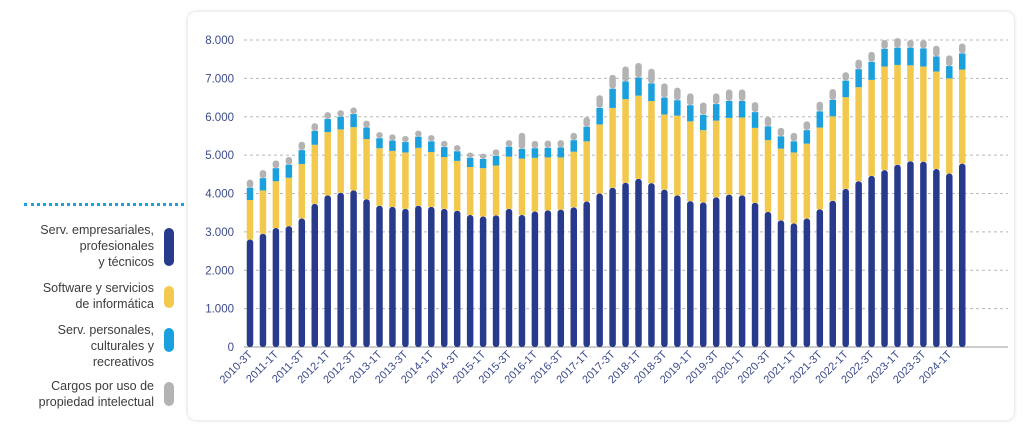 The height and width of the screenshot is (432, 1024). Describe the element at coordinates (219, 310) in the screenshot. I see `y-tick-label: 1.000` at that location.